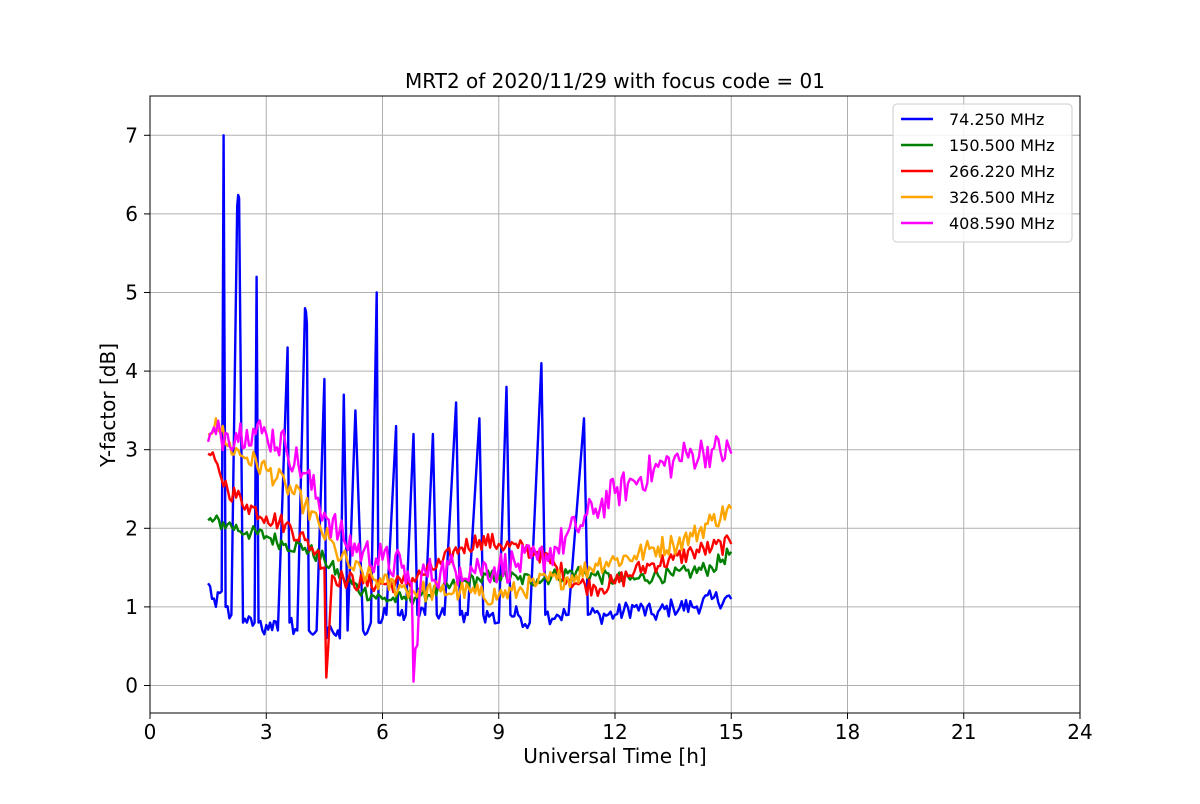 The width and height of the screenshot is (1200, 804). What do you see at coordinates (382, 732) in the screenshot?
I see `x-tick-label: 6` at bounding box center [382, 732].